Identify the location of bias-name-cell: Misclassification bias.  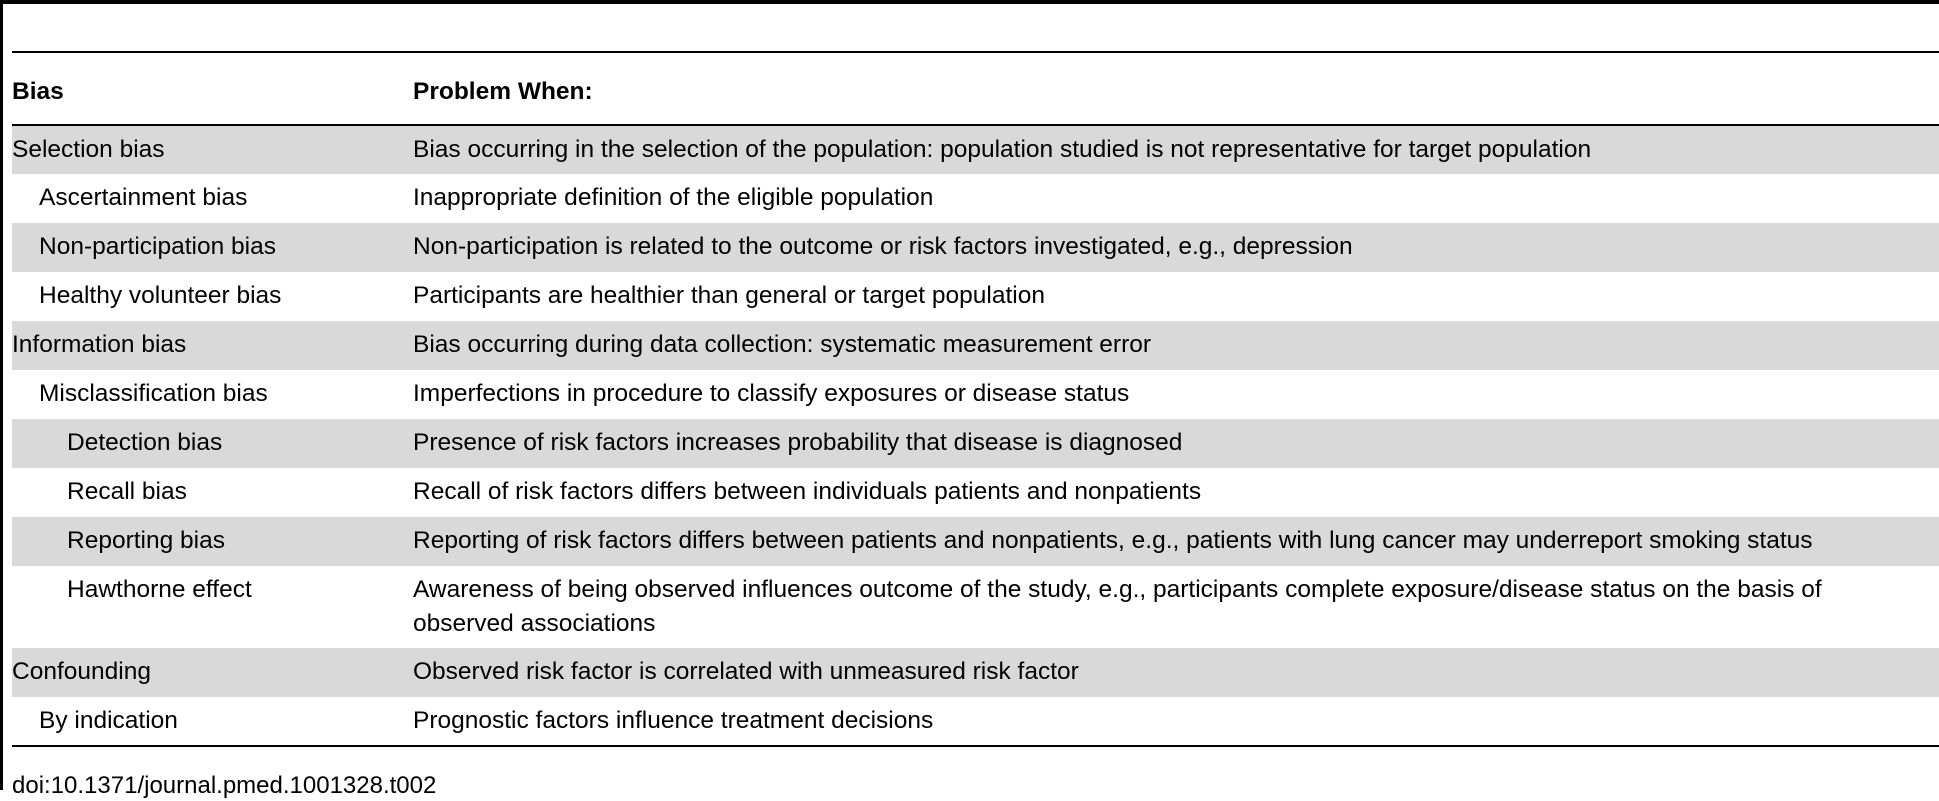
(153, 393).